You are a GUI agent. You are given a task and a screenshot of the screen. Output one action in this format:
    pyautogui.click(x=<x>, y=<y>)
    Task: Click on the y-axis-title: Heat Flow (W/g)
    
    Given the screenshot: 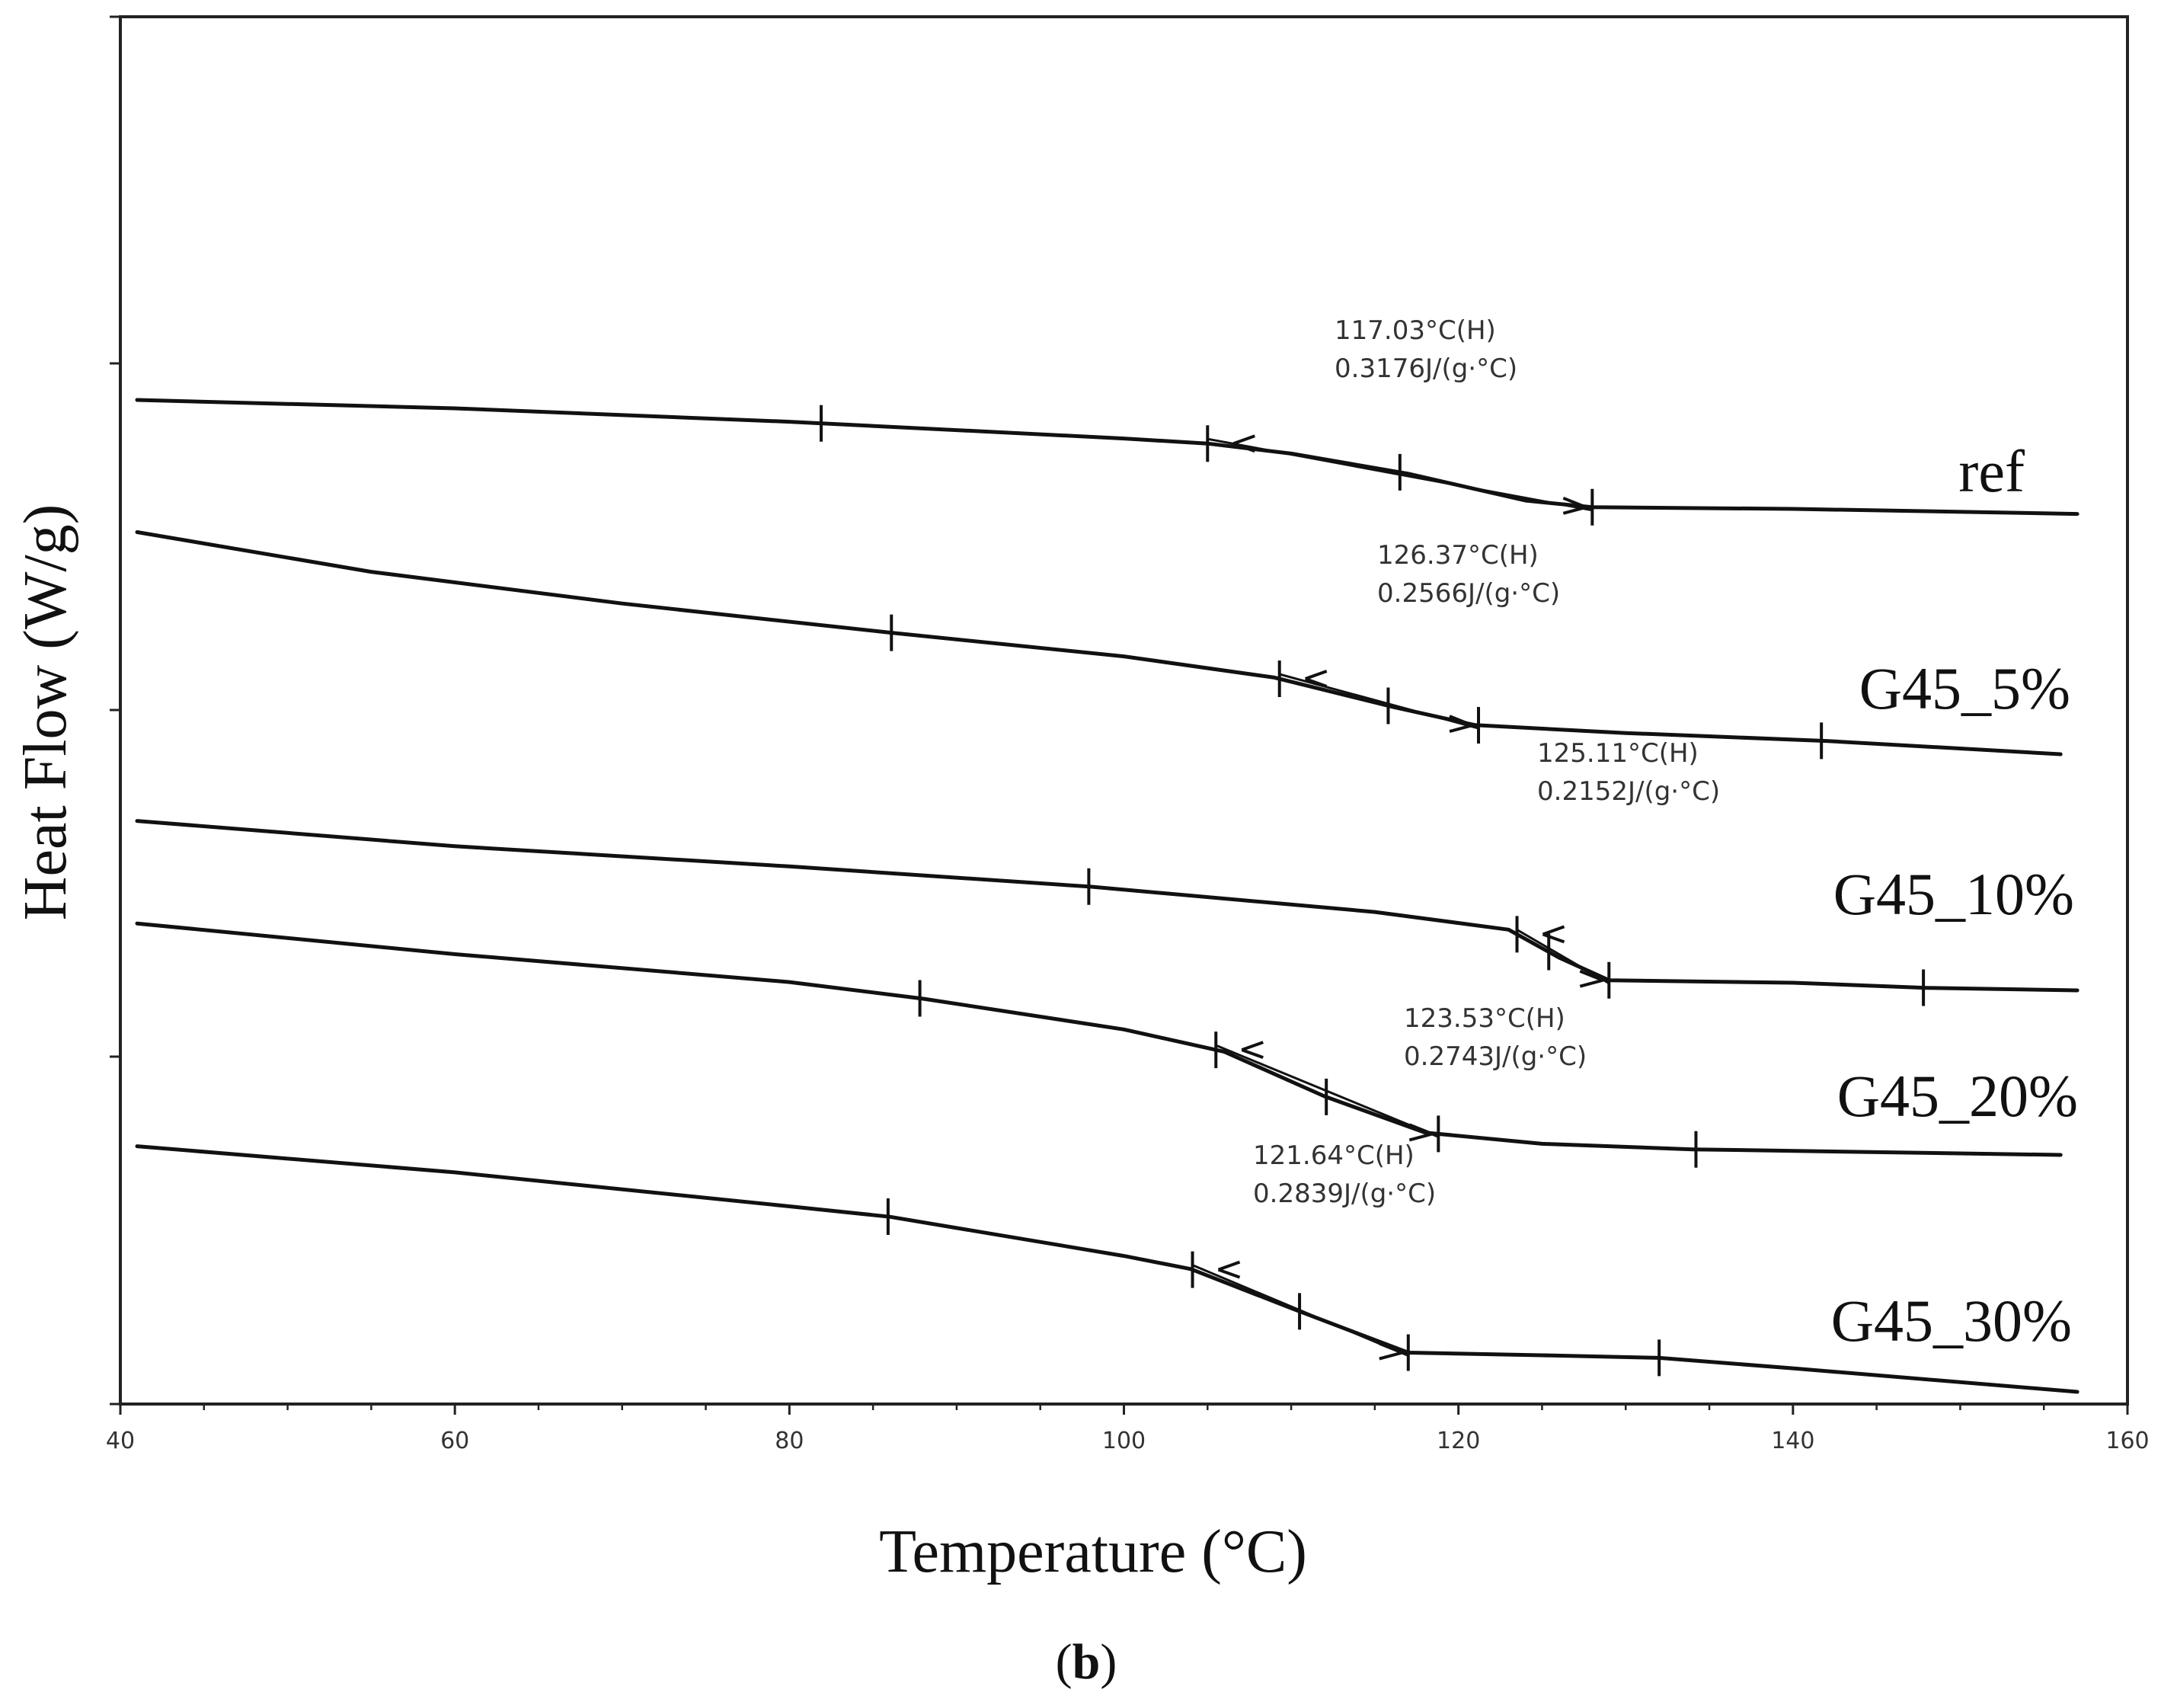 What is the action you would take?
    pyautogui.click(x=45, y=712)
    